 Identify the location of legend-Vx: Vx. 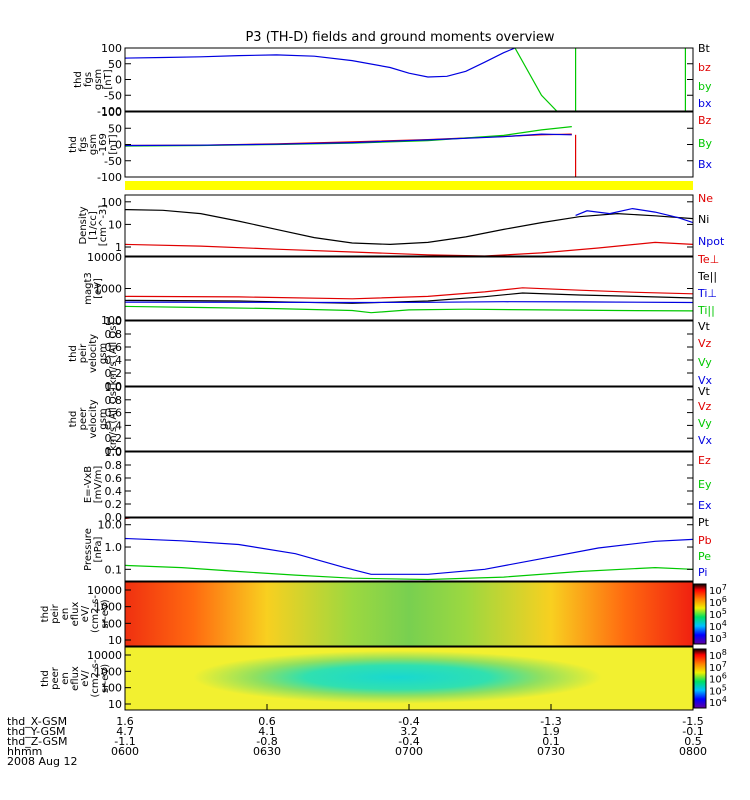
(705, 380).